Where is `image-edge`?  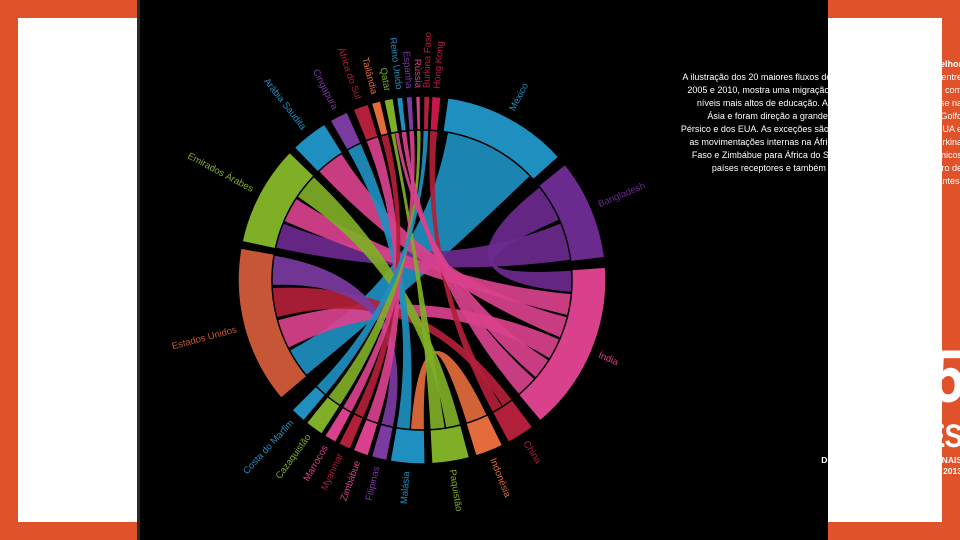 image-edge is located at coordinates (138, 270).